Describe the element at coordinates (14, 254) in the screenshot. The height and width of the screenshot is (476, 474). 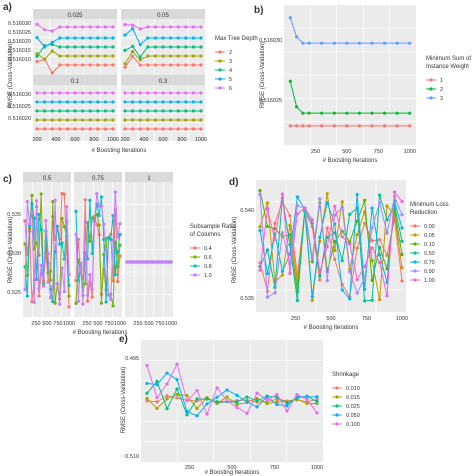
I see `panel-c-ytick: 0.530` at that location.